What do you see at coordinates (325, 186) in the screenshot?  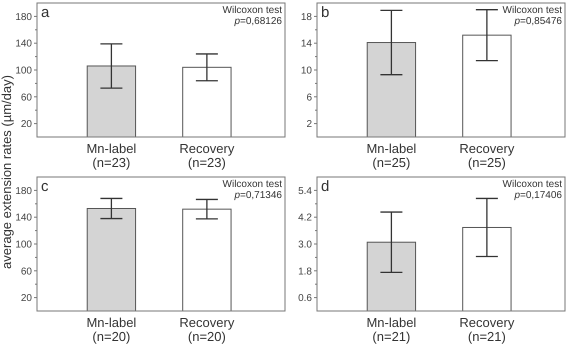 I see `chart-title: d` at bounding box center [325, 186].